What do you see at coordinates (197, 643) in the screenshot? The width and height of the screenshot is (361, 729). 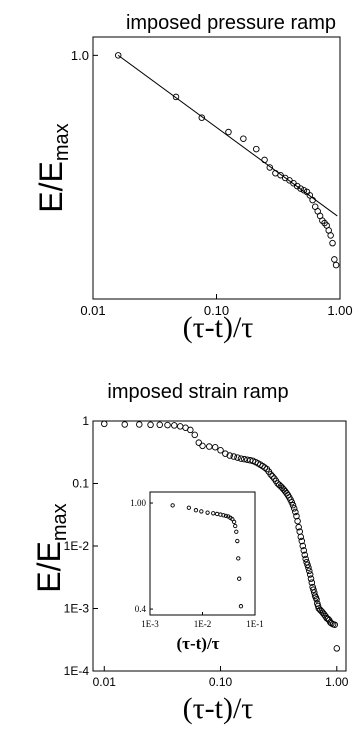 I see `inset-x-axis-label: (τ-t)/τ` at bounding box center [197, 643].